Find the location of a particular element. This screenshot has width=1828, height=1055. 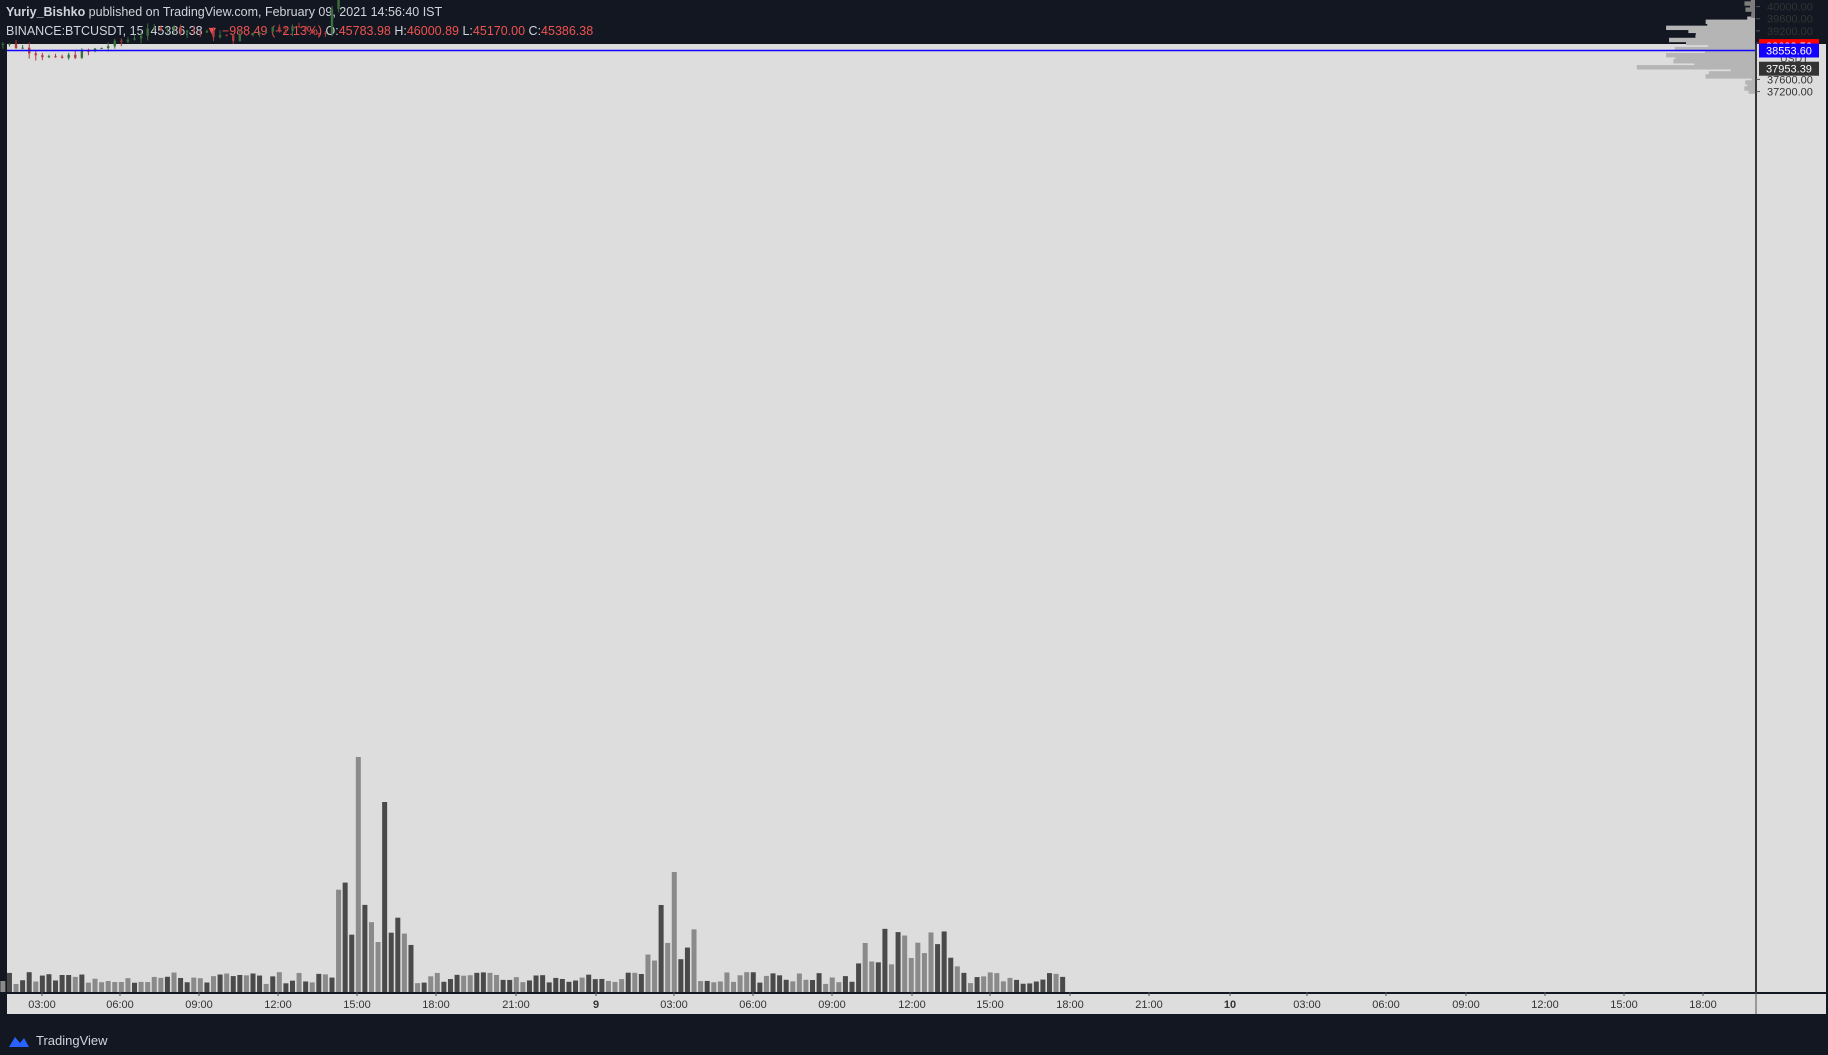

price-tick-label: 37600.00 is located at coordinates (1790, 80).